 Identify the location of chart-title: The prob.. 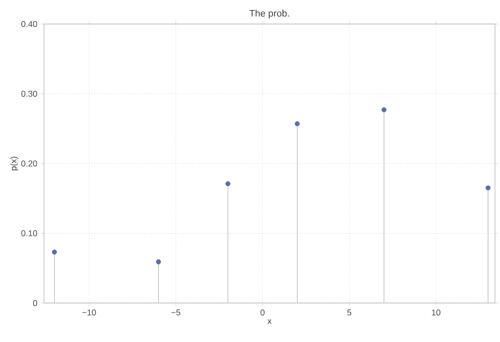
(269, 14).